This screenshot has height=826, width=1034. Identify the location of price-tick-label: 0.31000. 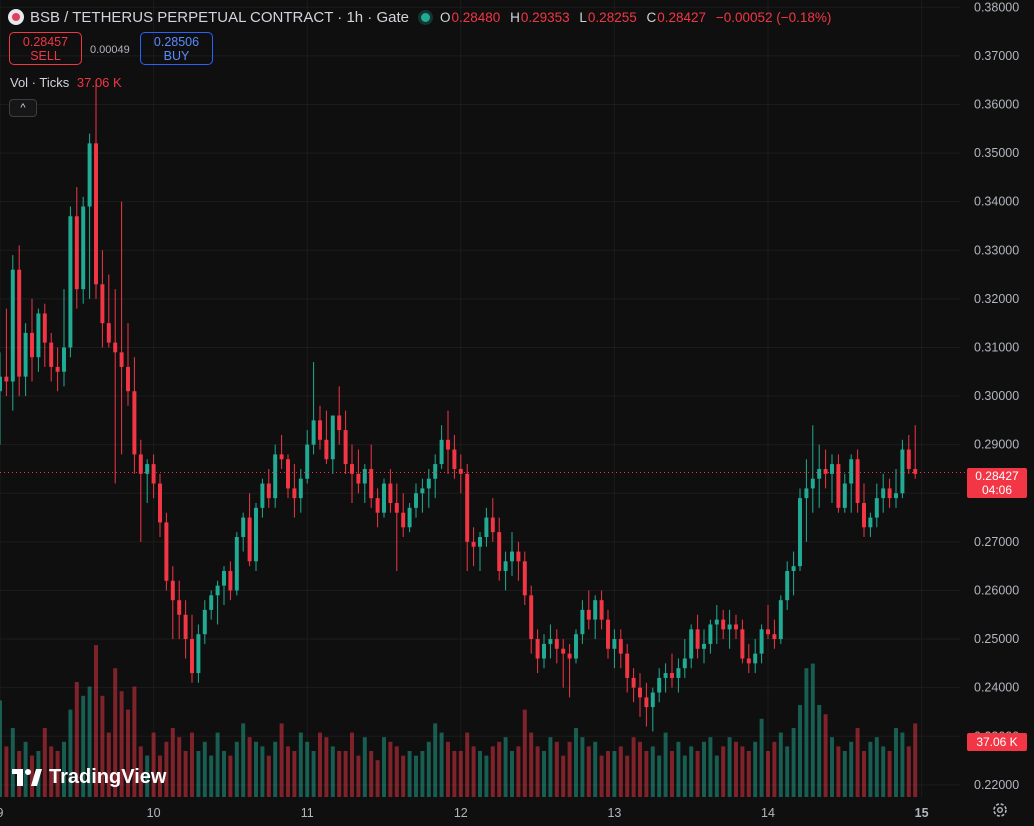
(996, 347).